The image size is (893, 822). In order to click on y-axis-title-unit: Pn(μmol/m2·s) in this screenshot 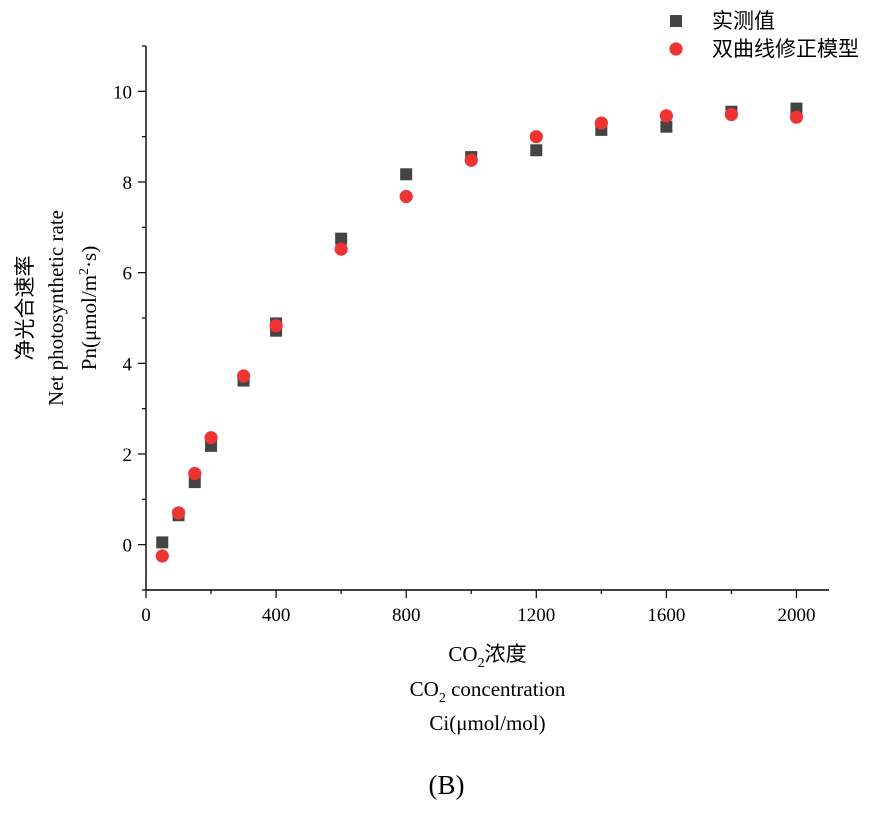, I will do `click(89, 308)`.